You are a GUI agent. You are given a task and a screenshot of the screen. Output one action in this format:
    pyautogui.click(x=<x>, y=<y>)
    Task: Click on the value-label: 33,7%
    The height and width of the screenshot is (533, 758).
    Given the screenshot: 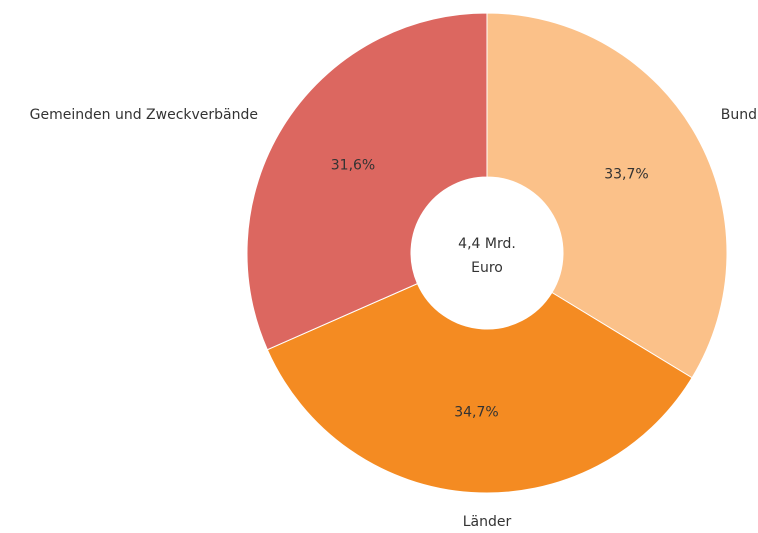 What is the action you would take?
    pyautogui.click(x=626, y=175)
    